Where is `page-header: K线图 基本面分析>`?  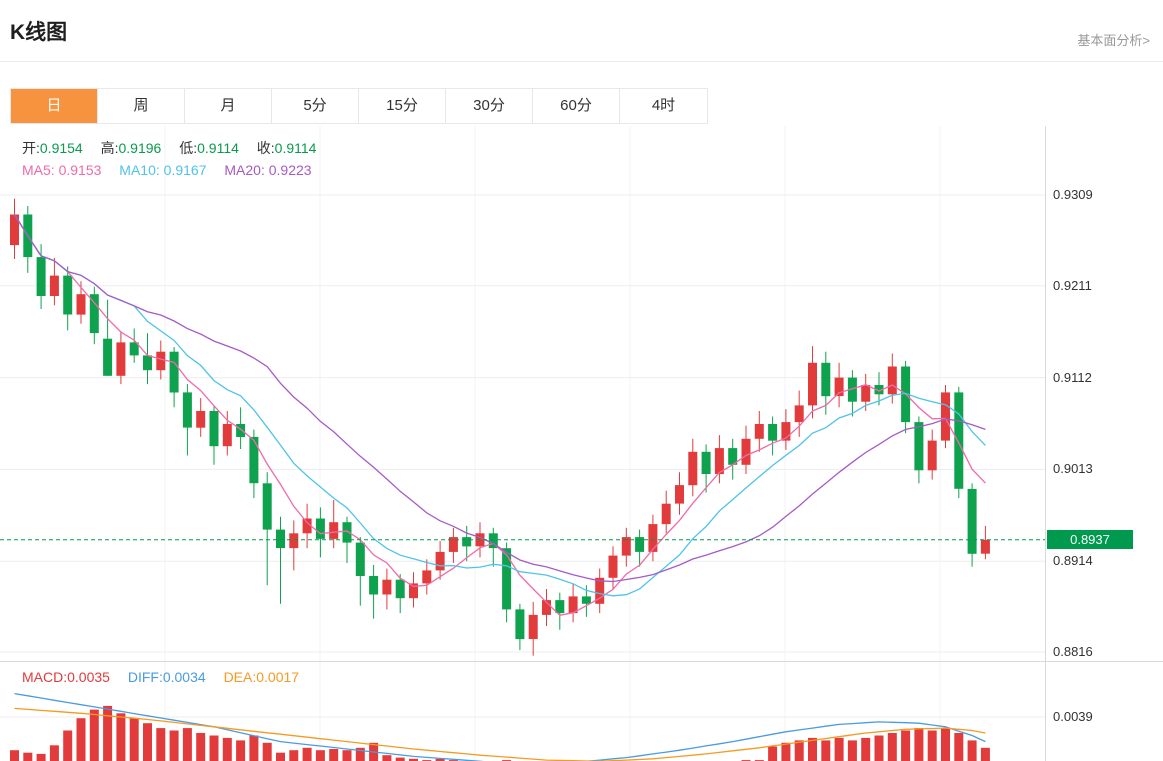
page-header: K线图 基本面分析> is located at coordinates (581, 31).